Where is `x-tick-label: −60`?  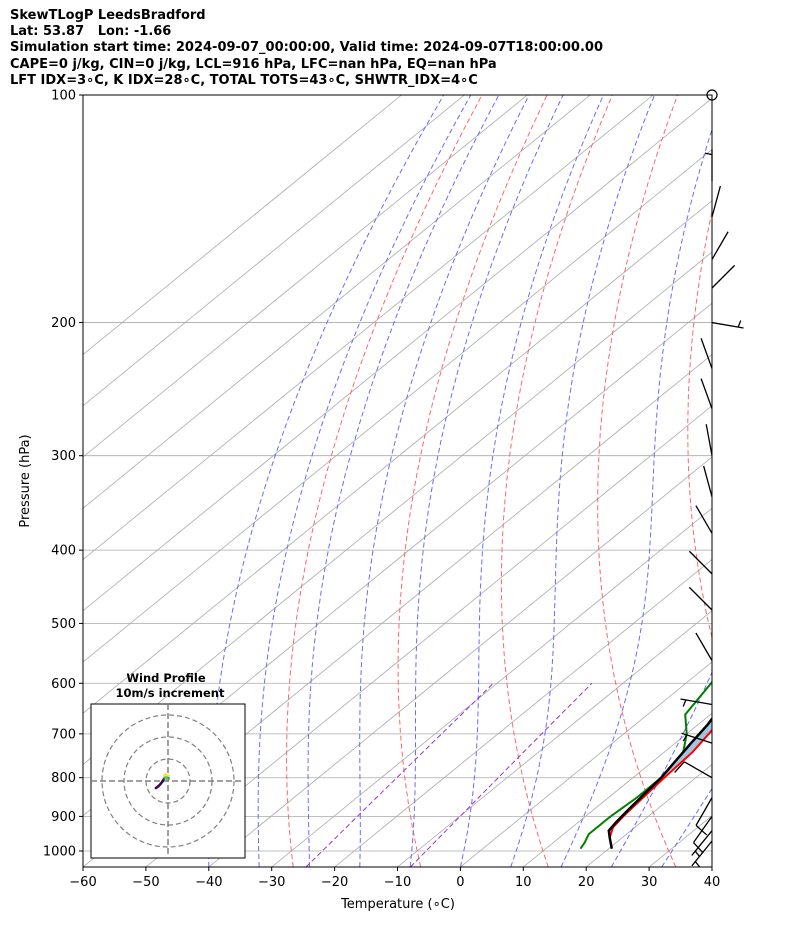 x-tick-label: −60 is located at coordinates (82, 882).